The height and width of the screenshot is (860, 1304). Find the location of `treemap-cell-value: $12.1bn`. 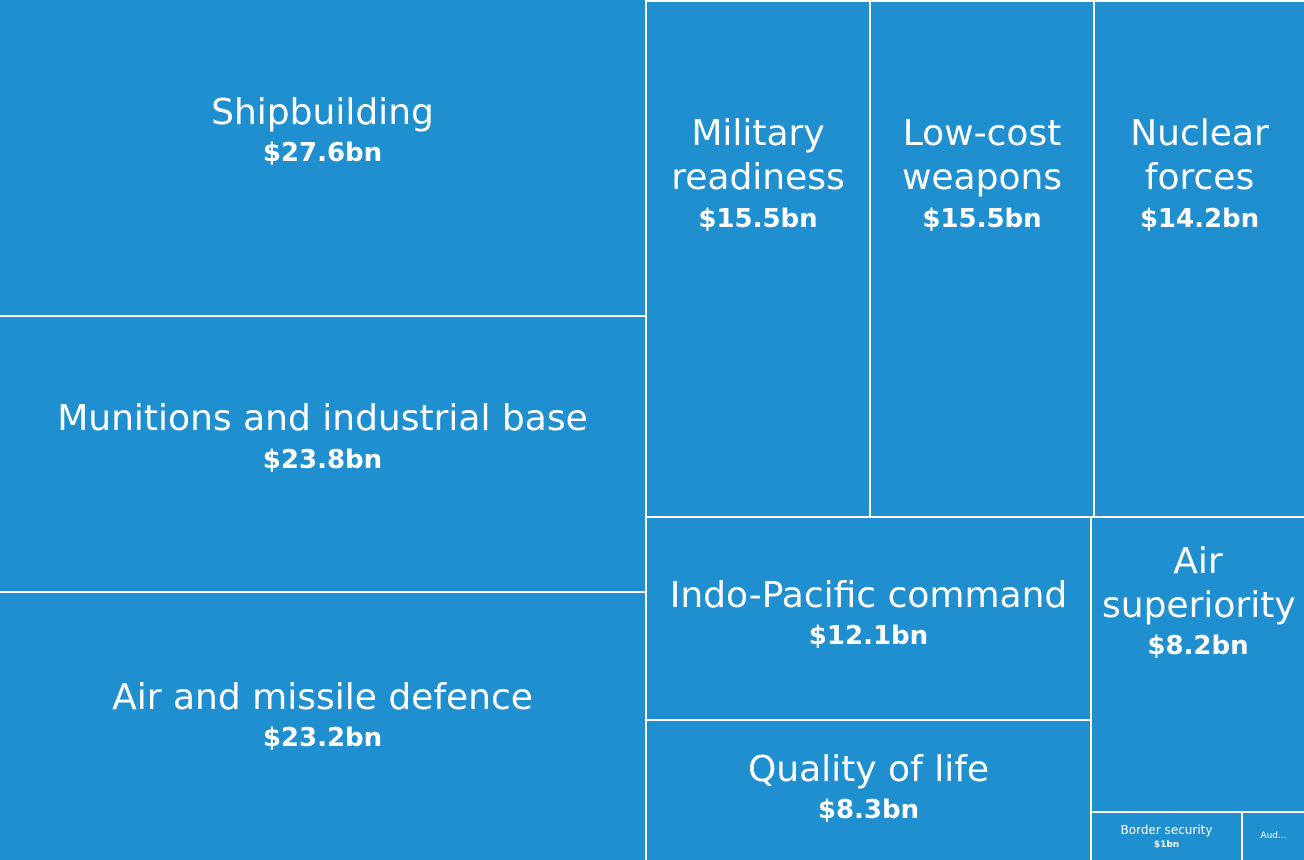

treemap-cell-value: $12.1bn is located at coordinates (868, 636).